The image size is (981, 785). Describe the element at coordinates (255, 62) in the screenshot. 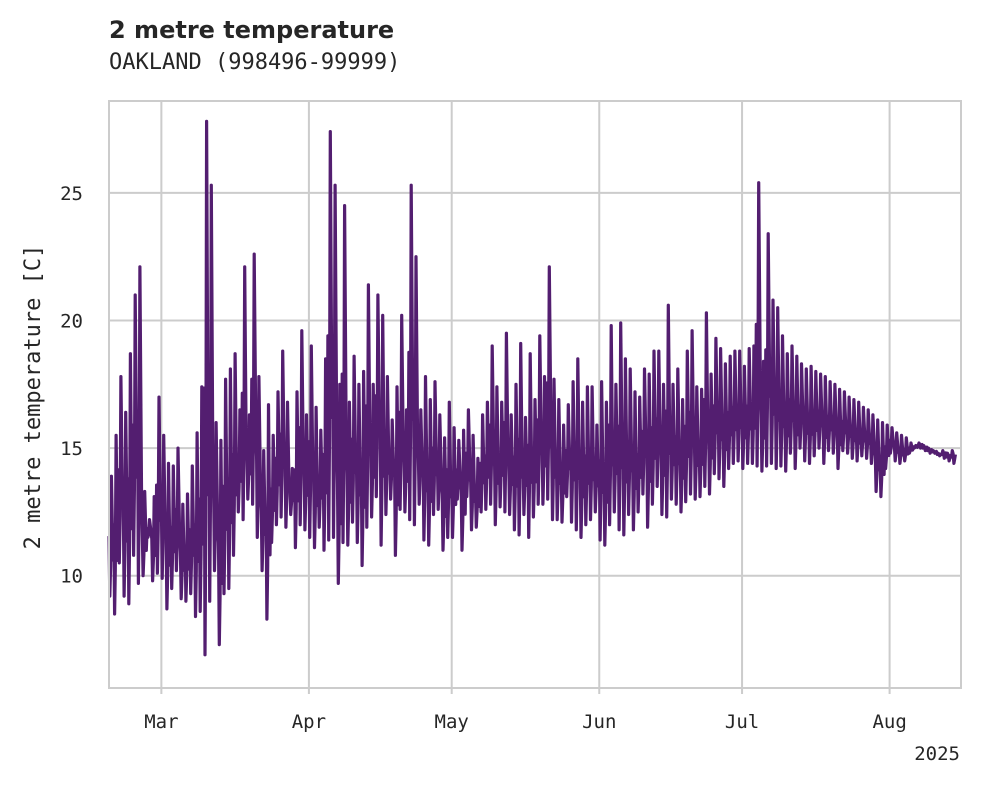

I see `chart-subtitle: OAKLAND (998496-99999)` at that location.